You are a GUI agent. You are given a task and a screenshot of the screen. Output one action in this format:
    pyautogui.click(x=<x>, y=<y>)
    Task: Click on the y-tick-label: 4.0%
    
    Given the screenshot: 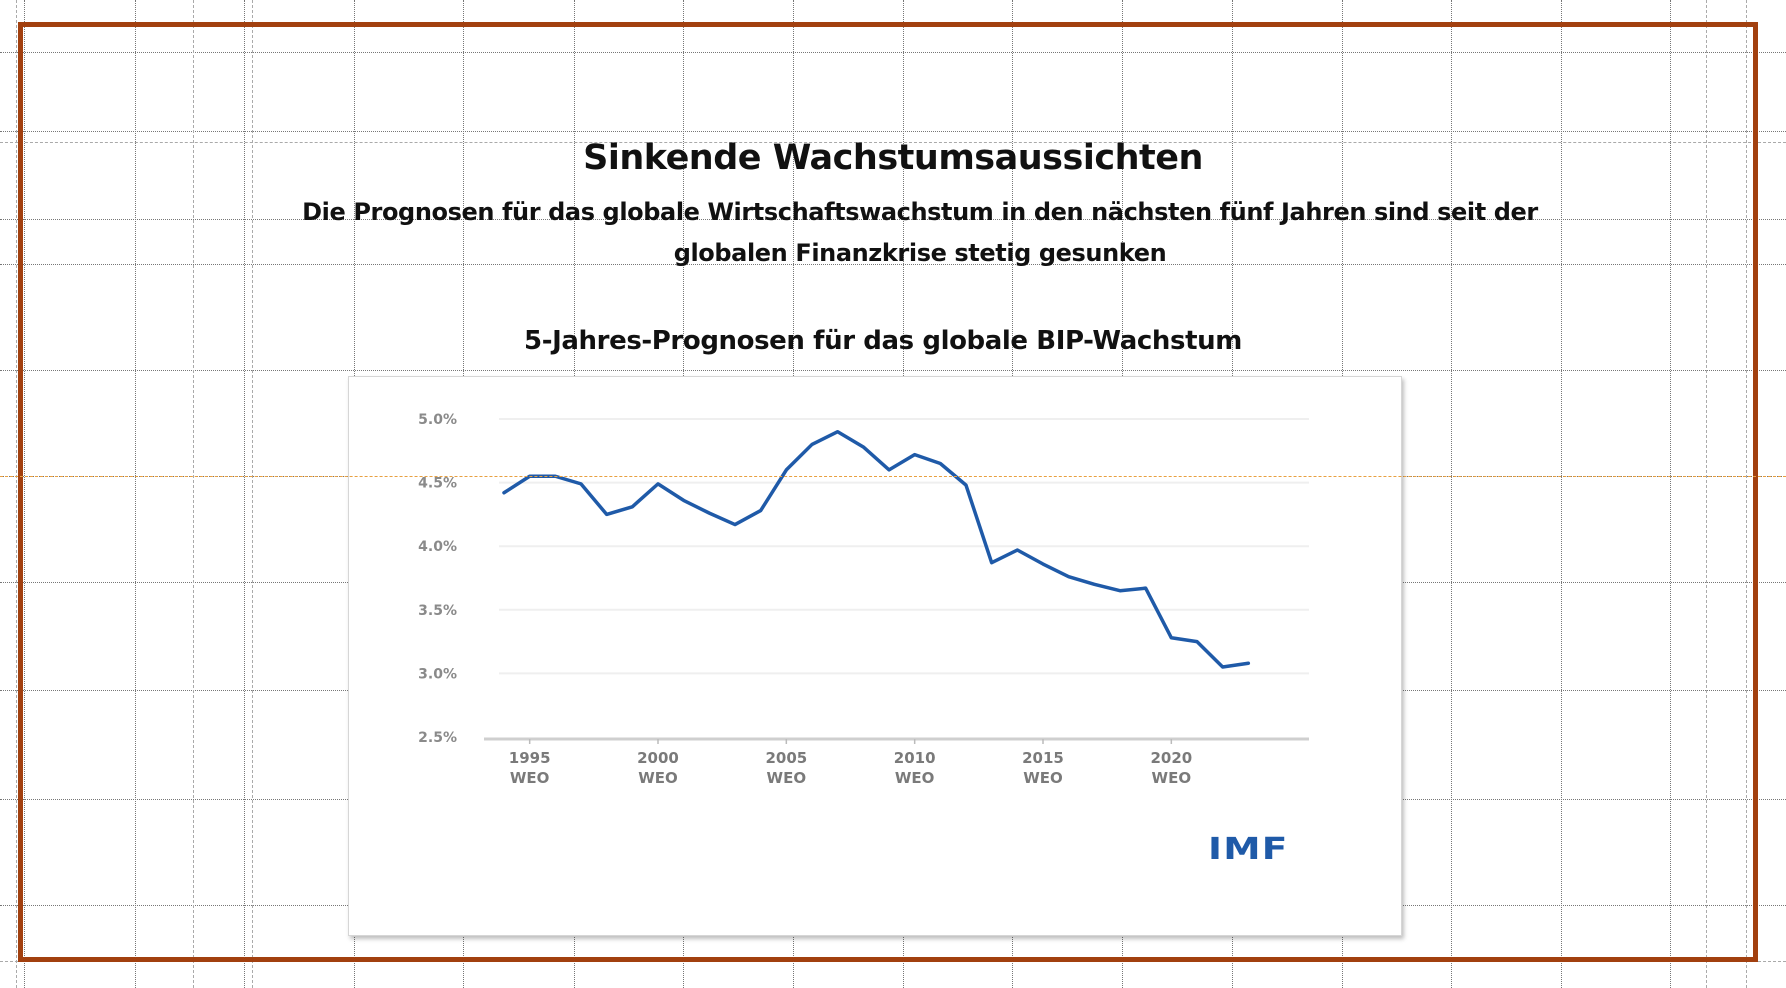 What is the action you would take?
    pyautogui.click(x=437, y=547)
    